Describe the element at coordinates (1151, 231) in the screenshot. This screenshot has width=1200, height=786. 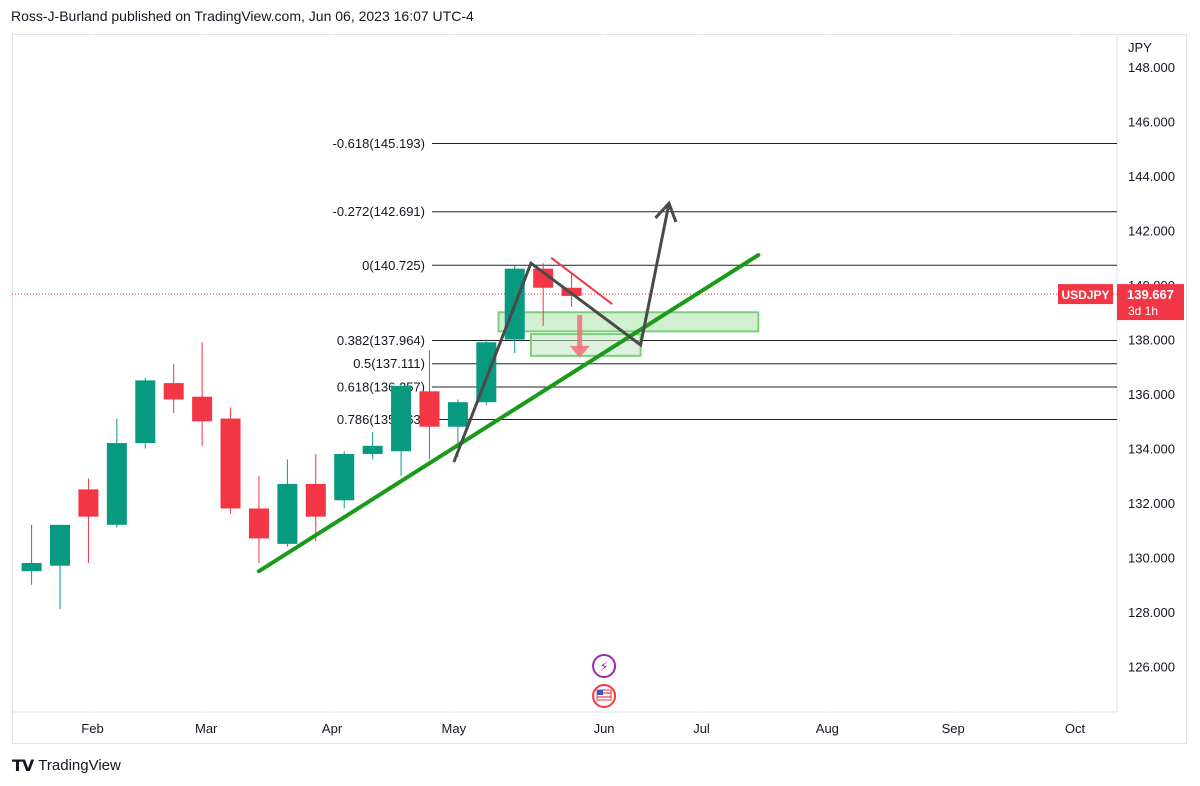
I see `y-tick-label: 142.000` at that location.